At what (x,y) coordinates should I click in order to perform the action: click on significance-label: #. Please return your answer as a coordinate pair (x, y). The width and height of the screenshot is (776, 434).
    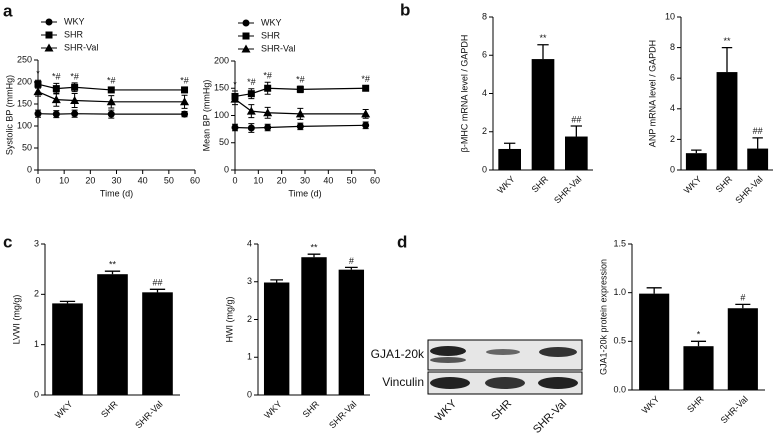
    Looking at the image, I should click on (351, 261).